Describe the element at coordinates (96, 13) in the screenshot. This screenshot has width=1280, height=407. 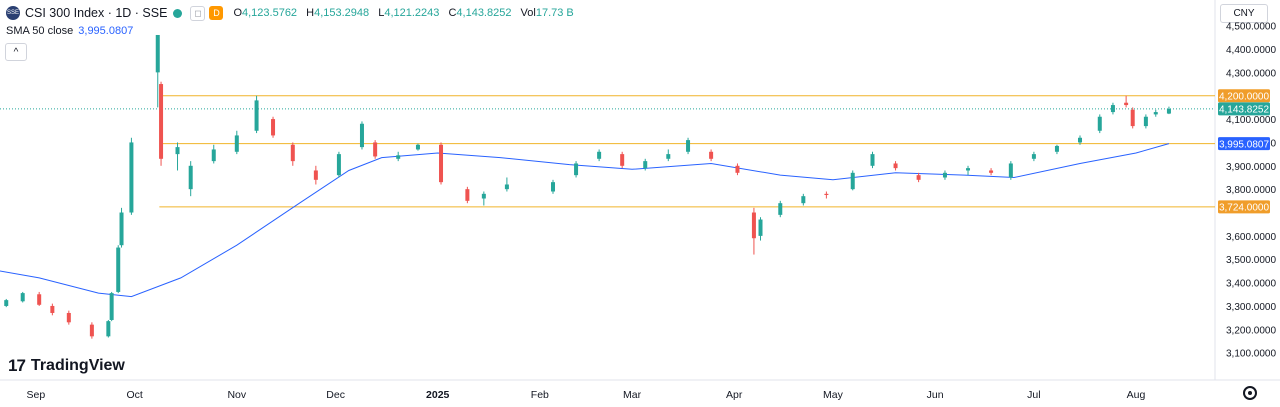
I see `symbol-title: CSI 300 Index · 1D · SSE` at that location.